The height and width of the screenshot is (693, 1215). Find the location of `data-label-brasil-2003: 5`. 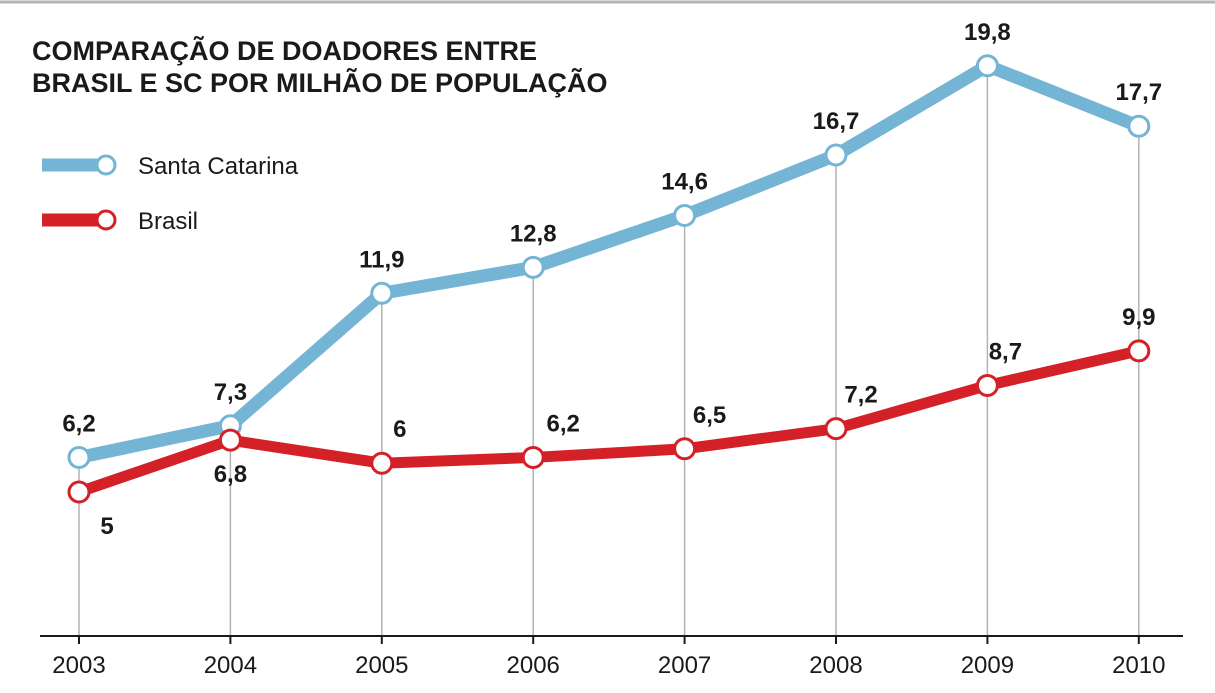

data-label-brasil-2003: 5 is located at coordinates (106, 526).